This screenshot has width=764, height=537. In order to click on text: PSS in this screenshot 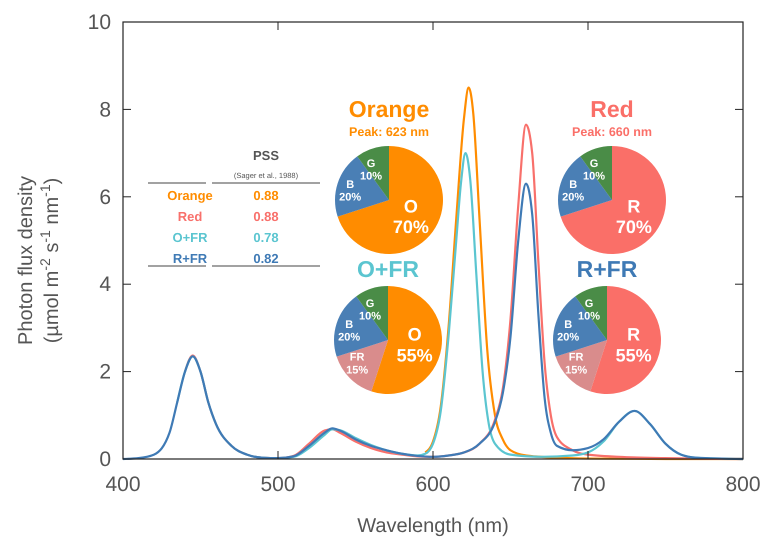, I will do `click(266, 155)`.